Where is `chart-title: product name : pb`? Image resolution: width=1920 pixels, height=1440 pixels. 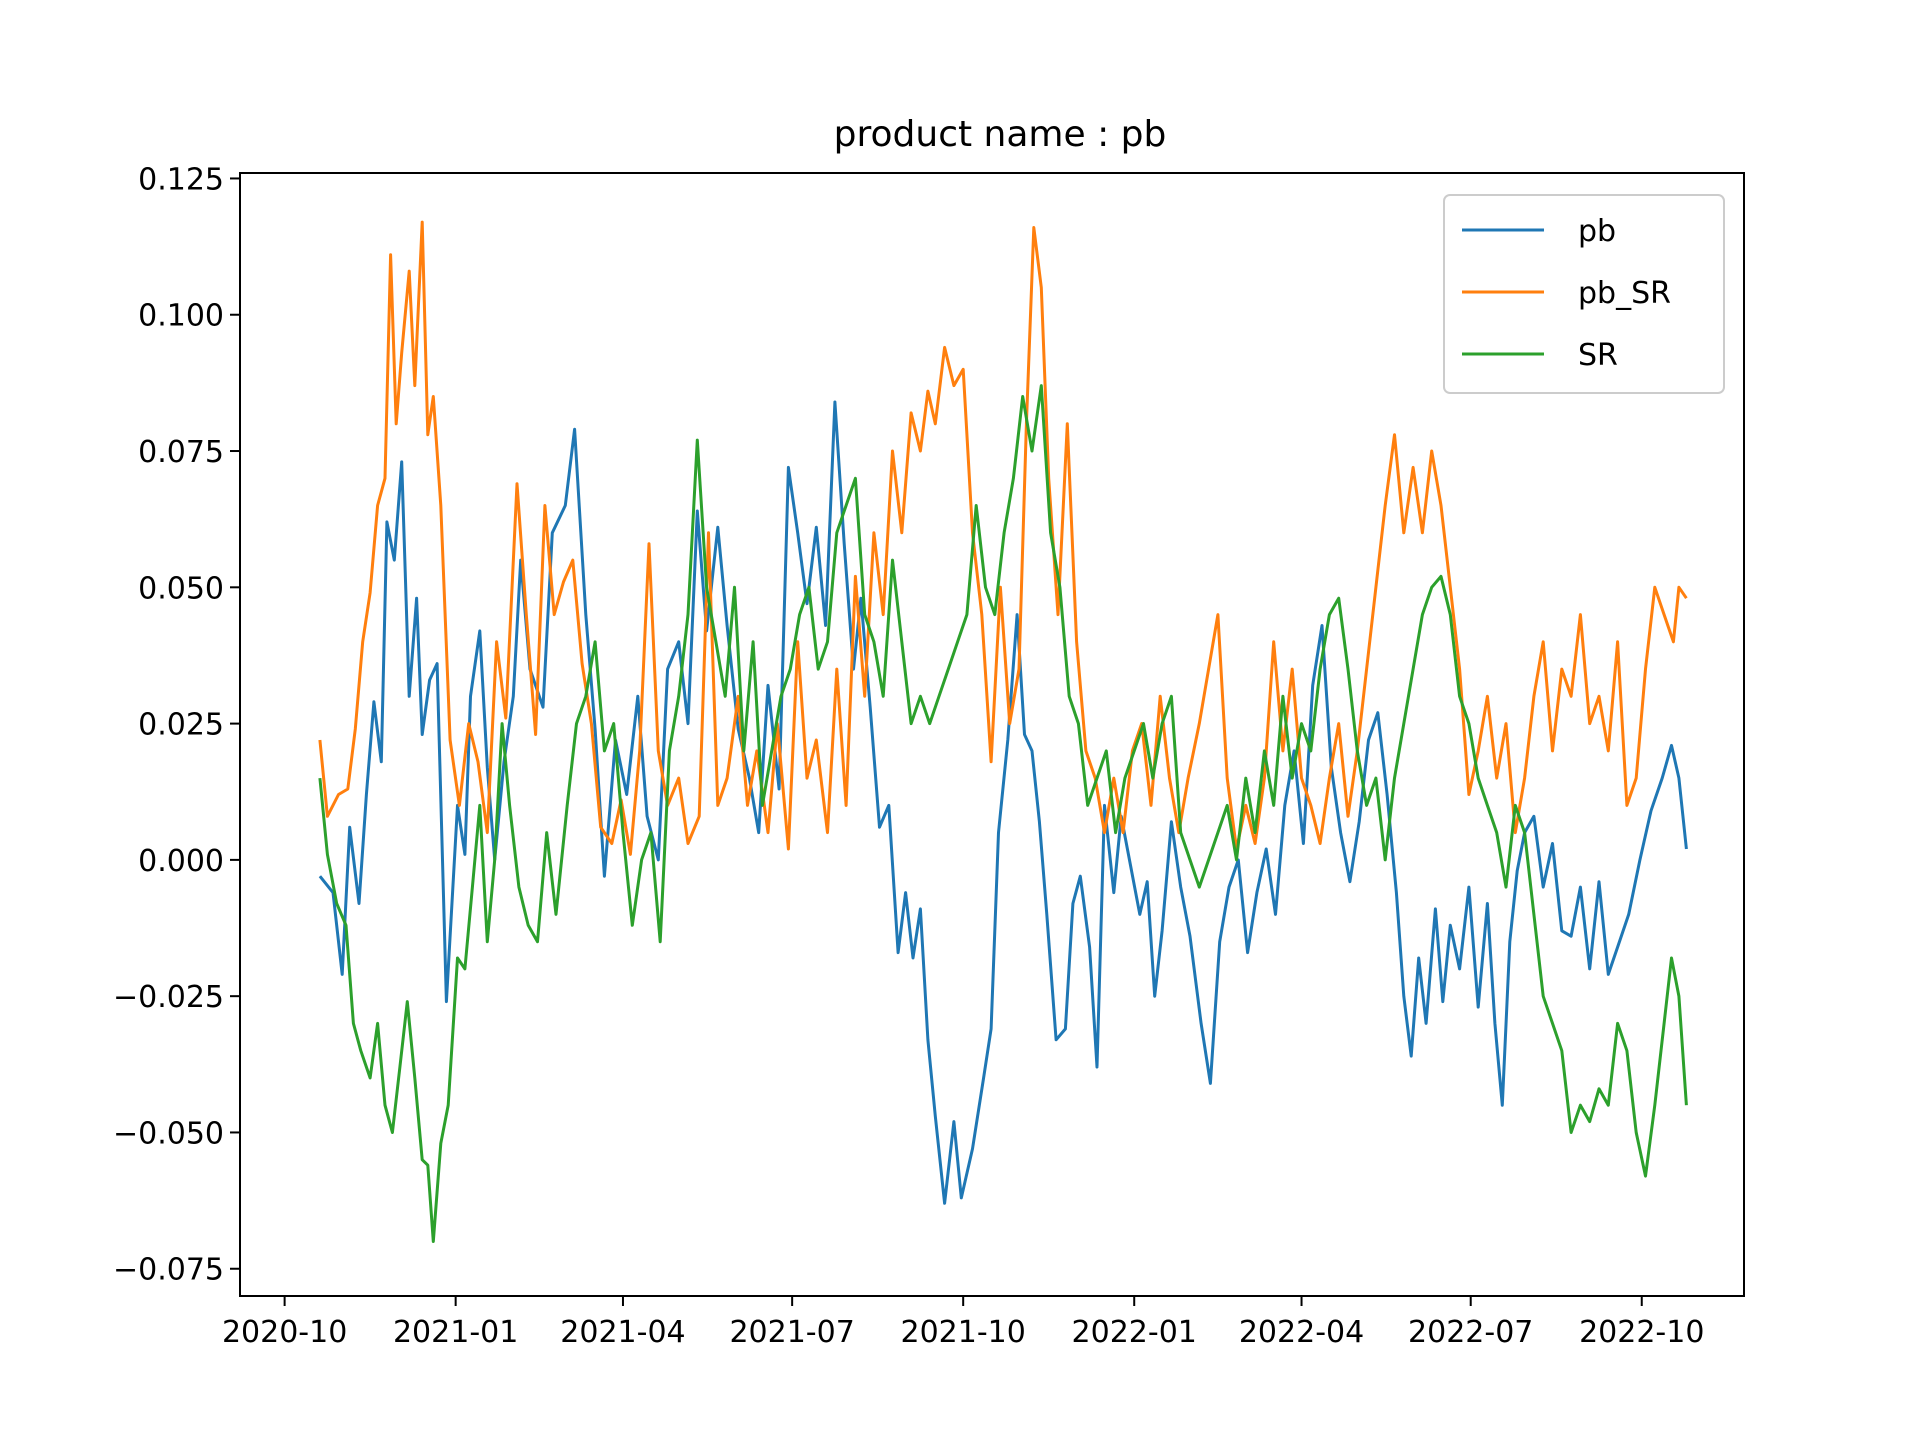 chart-title: product name : pb is located at coordinates (1000, 134).